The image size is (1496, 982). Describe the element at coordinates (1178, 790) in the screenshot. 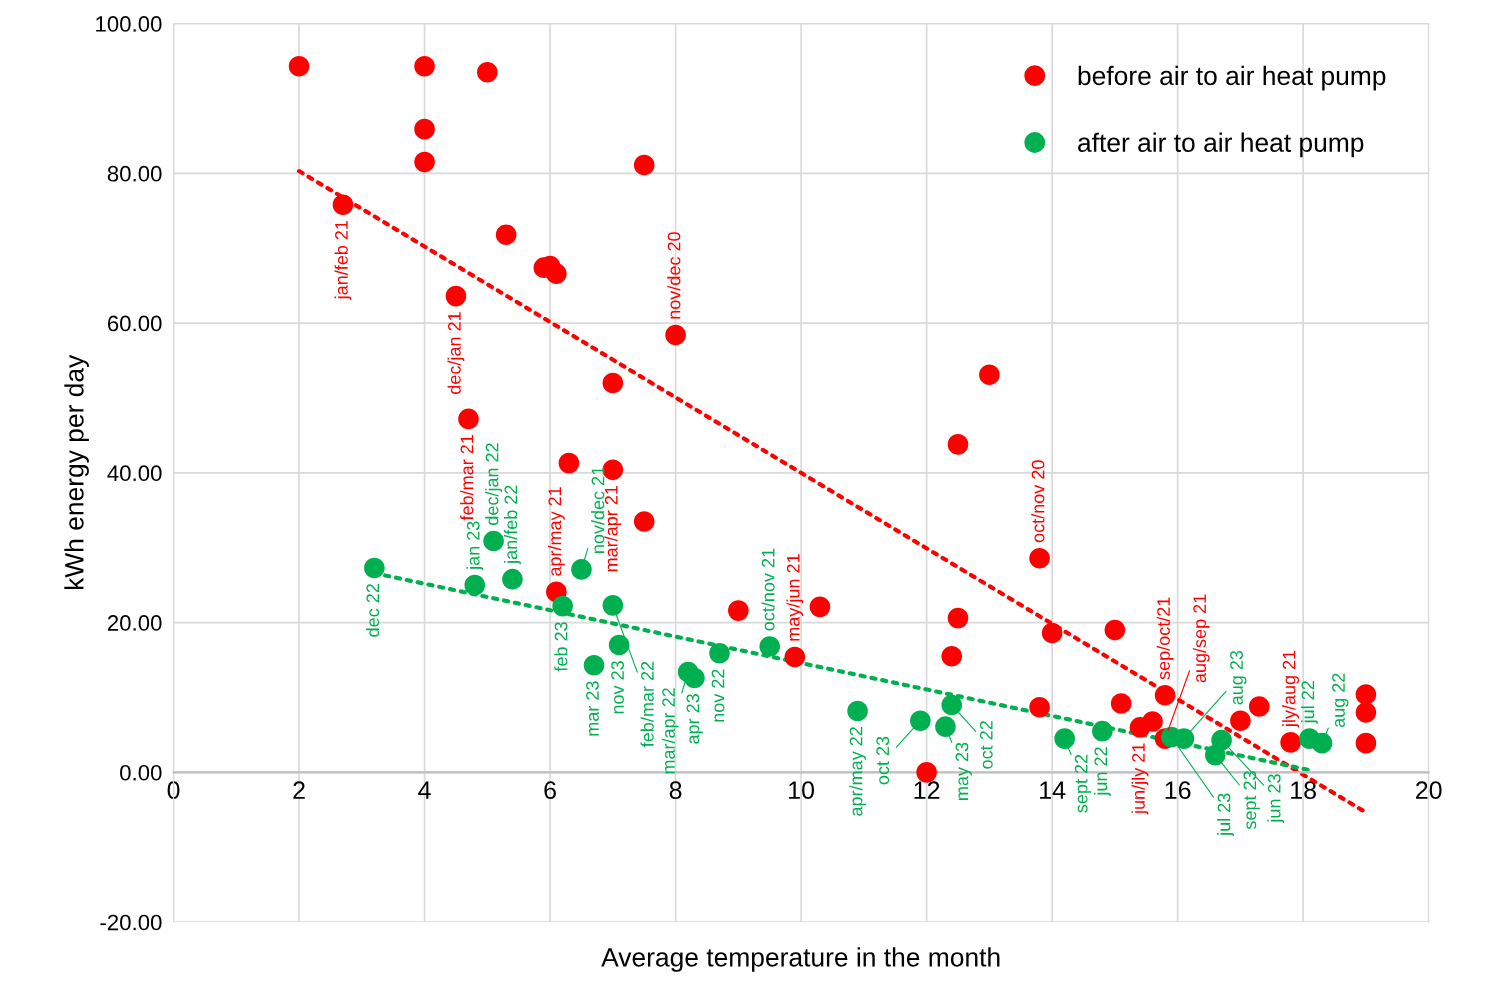

I see `x-tick-label: 16` at that location.